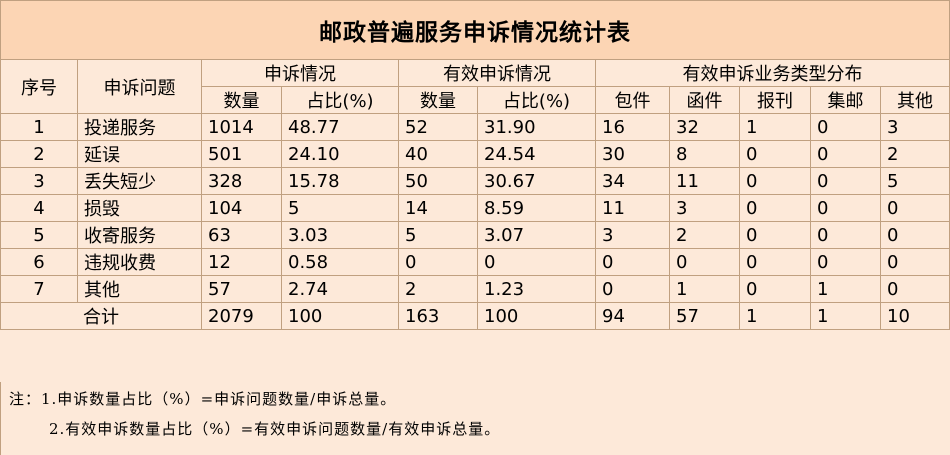 The height and width of the screenshot is (455, 950). What do you see at coordinates (203, 399) in the screenshot?
I see `footnote-1: 注：1.申诉数量占比（%）=申诉问题数量/申诉总量。` at bounding box center [203, 399].